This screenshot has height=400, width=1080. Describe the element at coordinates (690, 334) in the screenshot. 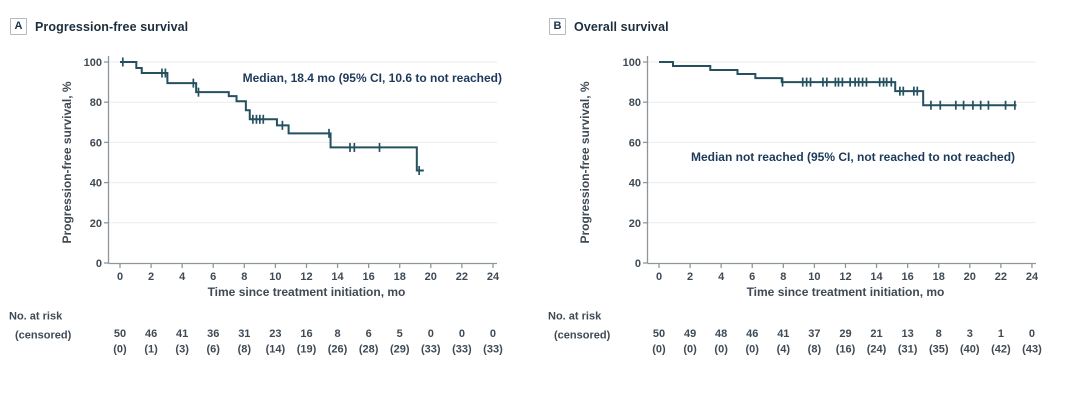

I see `risk-count: 49` at that location.